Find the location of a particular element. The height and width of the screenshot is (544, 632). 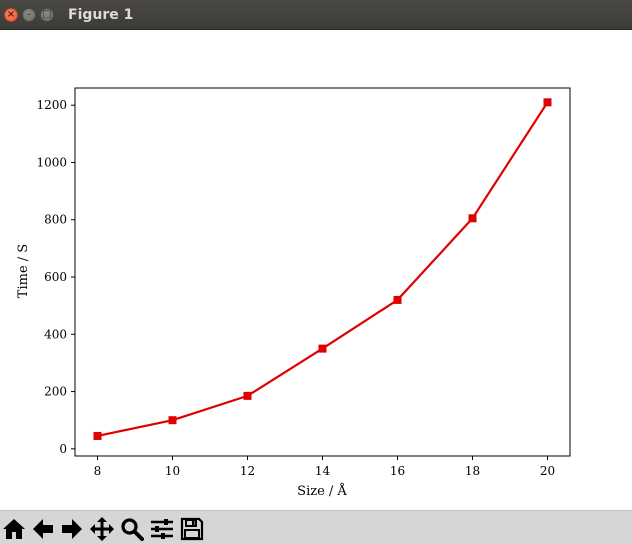

sliders-icon is located at coordinates (161, 528).